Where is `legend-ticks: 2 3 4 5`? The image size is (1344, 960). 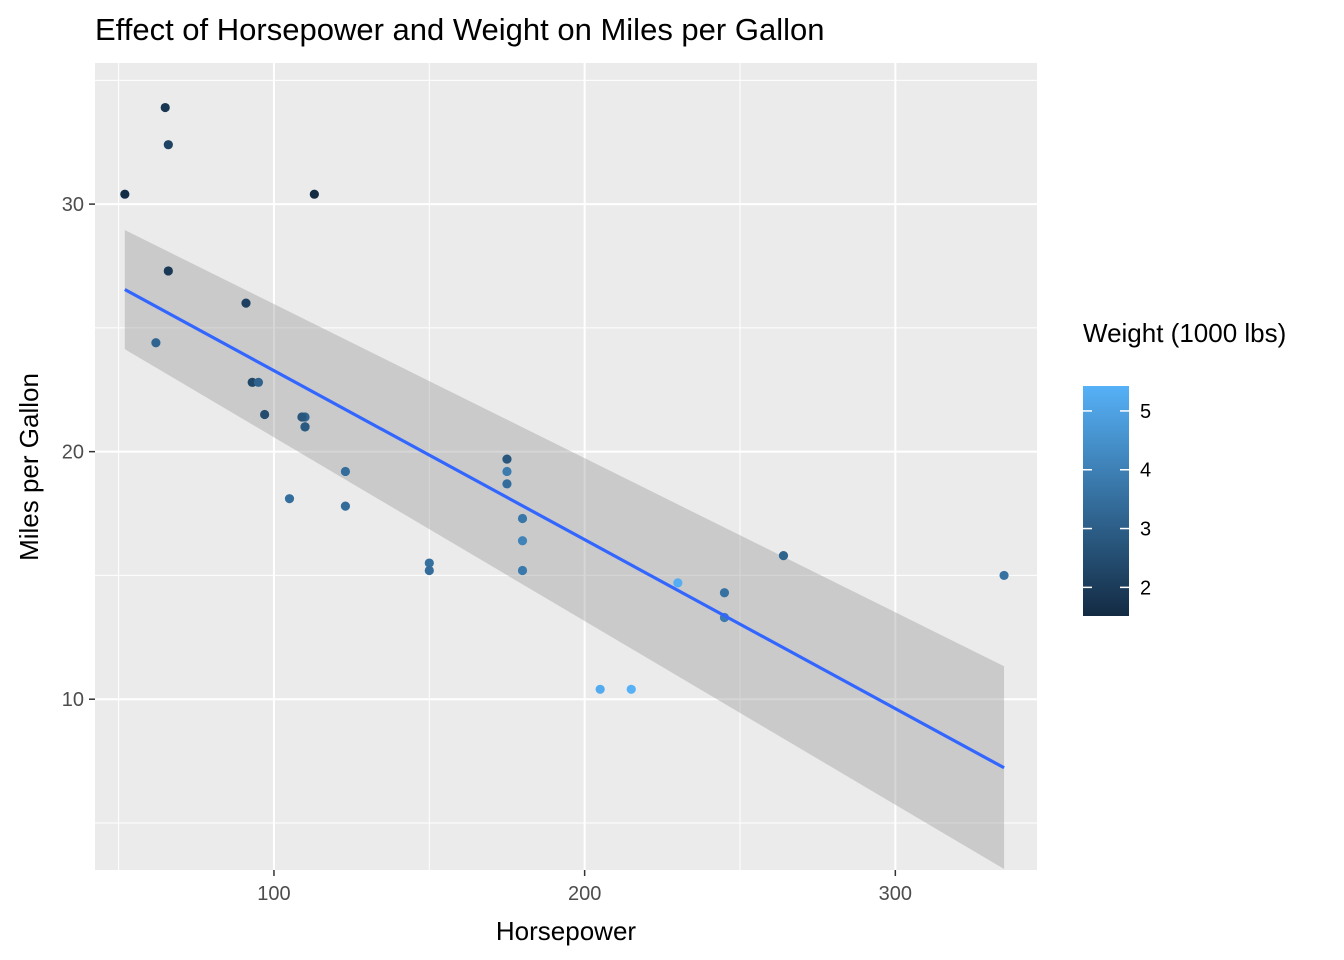 legend-ticks: 2 3 4 5 is located at coordinates (1117, 500).